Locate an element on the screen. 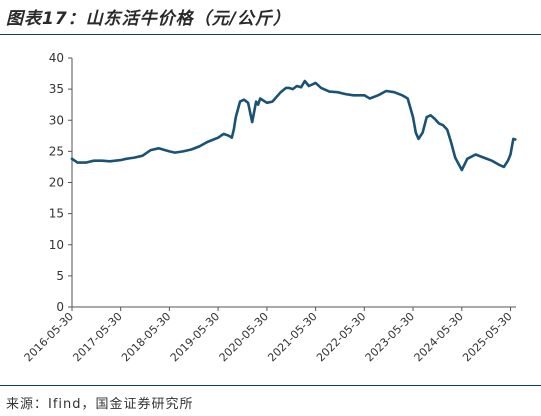  y-tick-label: 10 is located at coordinates (56, 245).